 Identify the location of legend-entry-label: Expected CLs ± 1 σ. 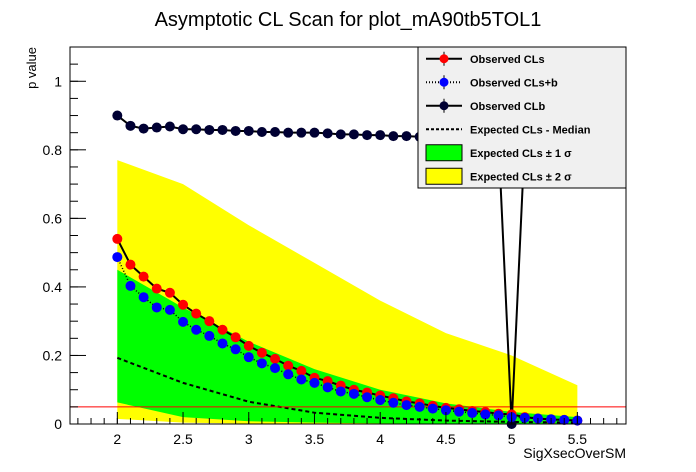
(521, 154).